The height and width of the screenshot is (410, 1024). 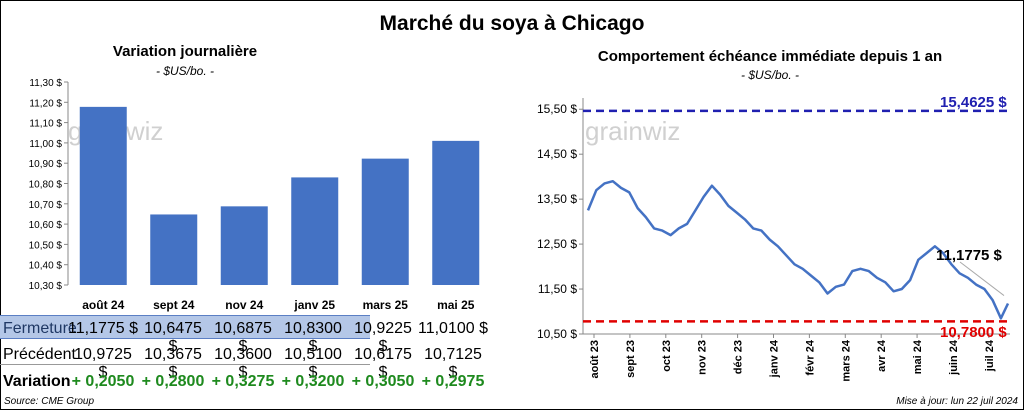 I want to click on cell-fermeture: 10,9225 $, so click(x=383, y=337).